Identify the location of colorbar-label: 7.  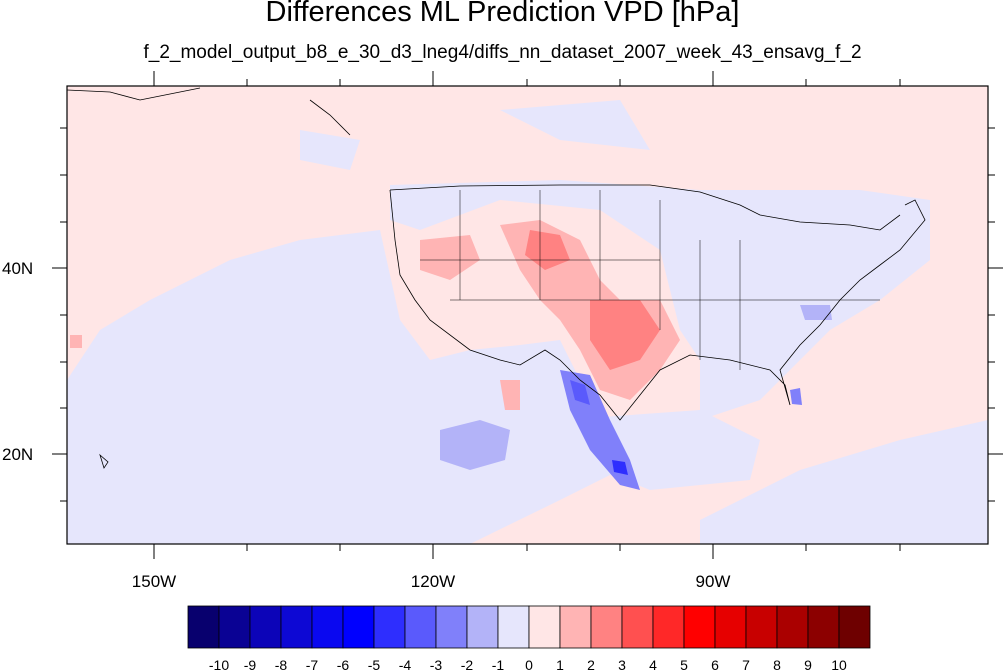
(746, 664).